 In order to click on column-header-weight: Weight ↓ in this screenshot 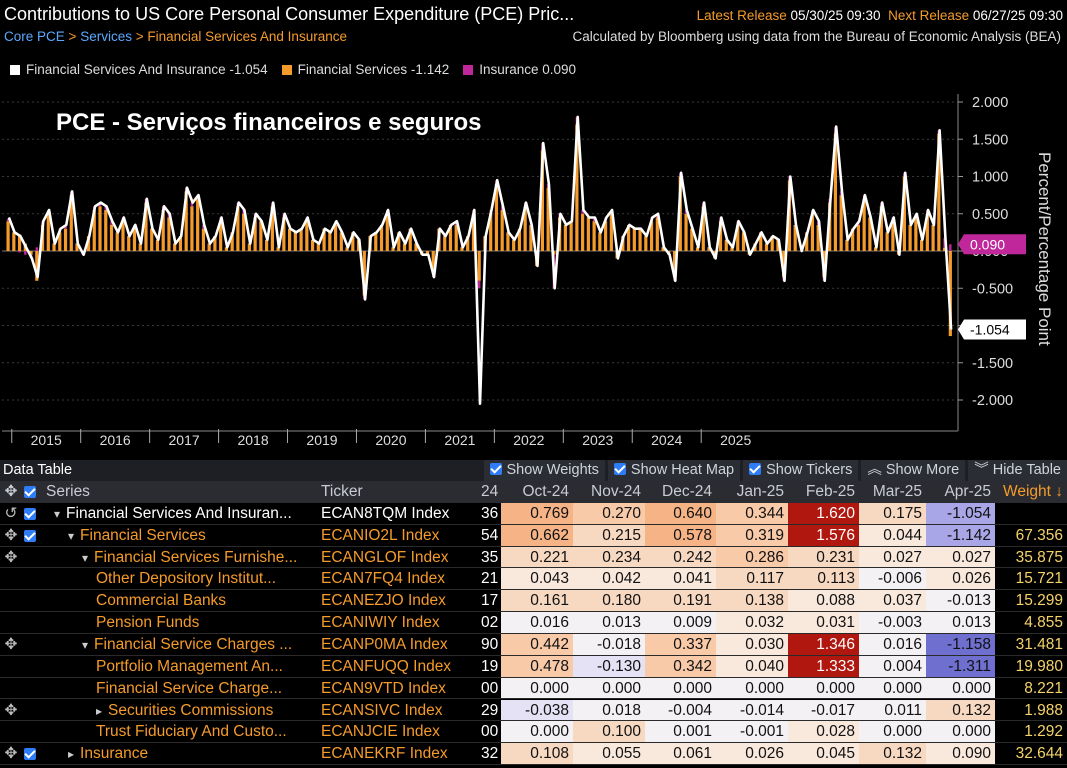, I will do `click(1032, 491)`.